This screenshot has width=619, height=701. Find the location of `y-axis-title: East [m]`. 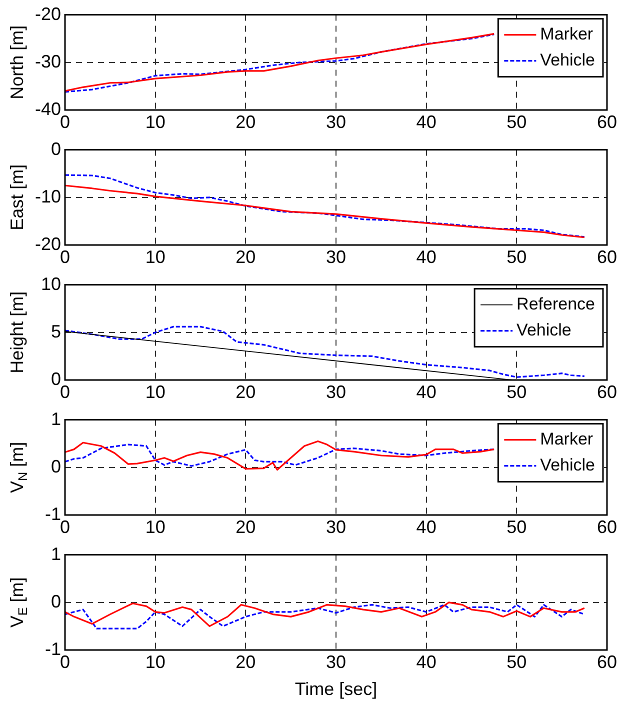

y-axis-title: East [m] is located at coordinates (16, 197).